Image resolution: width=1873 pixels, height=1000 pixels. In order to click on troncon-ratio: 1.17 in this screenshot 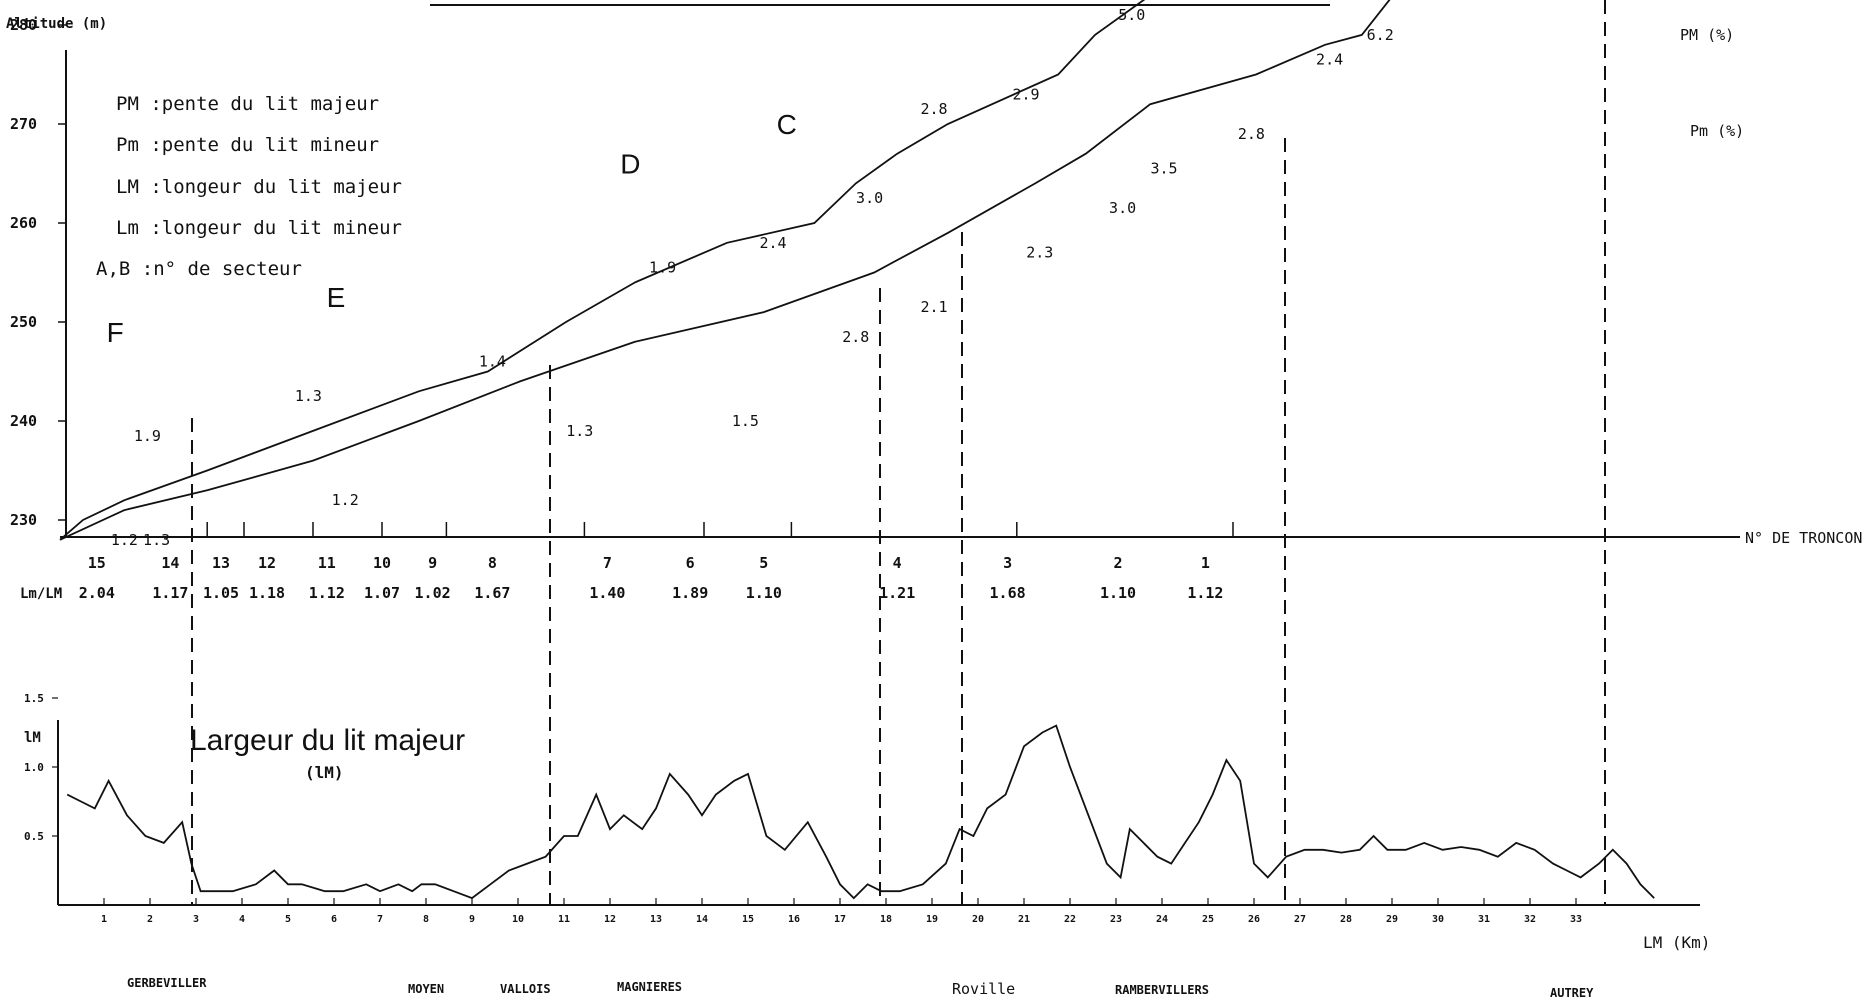, I will do `click(170, 593)`.